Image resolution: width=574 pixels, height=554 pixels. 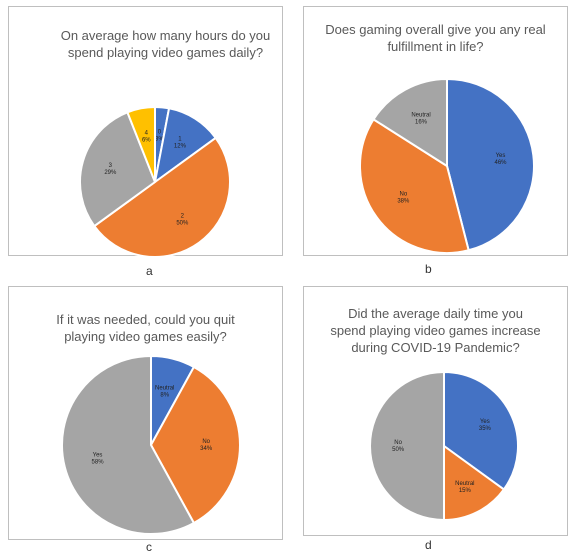 I want to click on slice-label: No 38%, so click(x=403, y=198).